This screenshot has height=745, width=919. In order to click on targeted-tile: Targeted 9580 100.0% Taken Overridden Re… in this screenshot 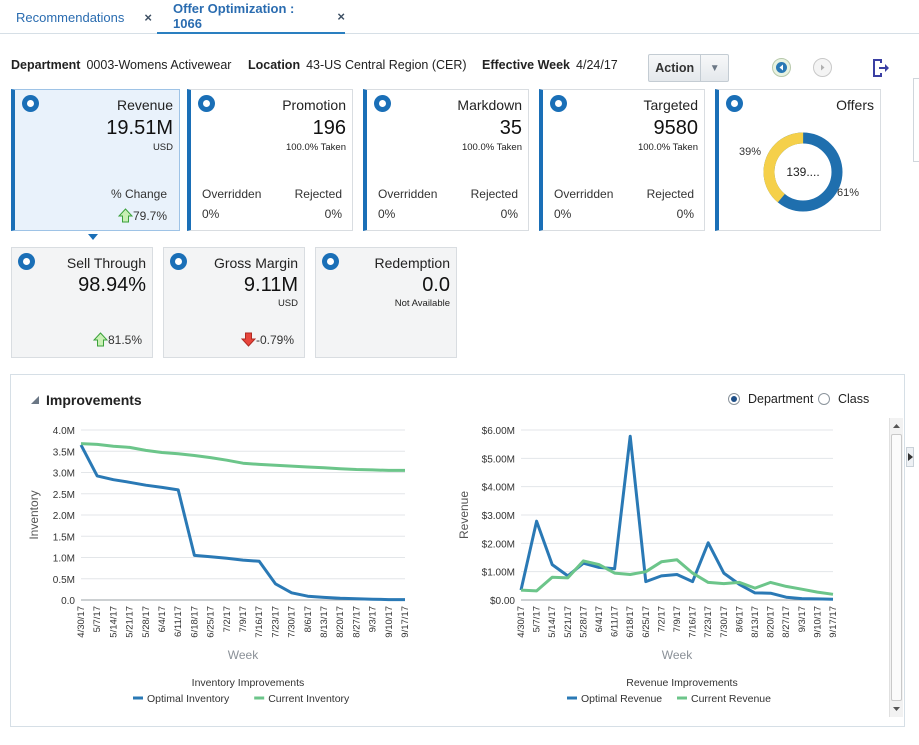, I will do `click(622, 160)`.